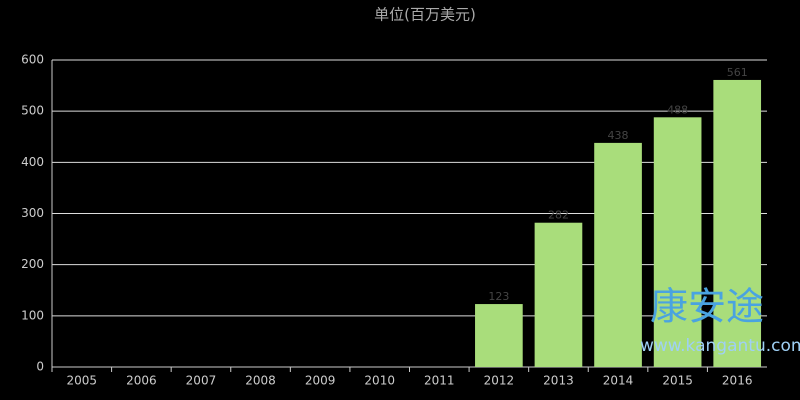 Image resolution: width=800 pixels, height=400 pixels. I want to click on x-tick-label: 2015, so click(677, 381).